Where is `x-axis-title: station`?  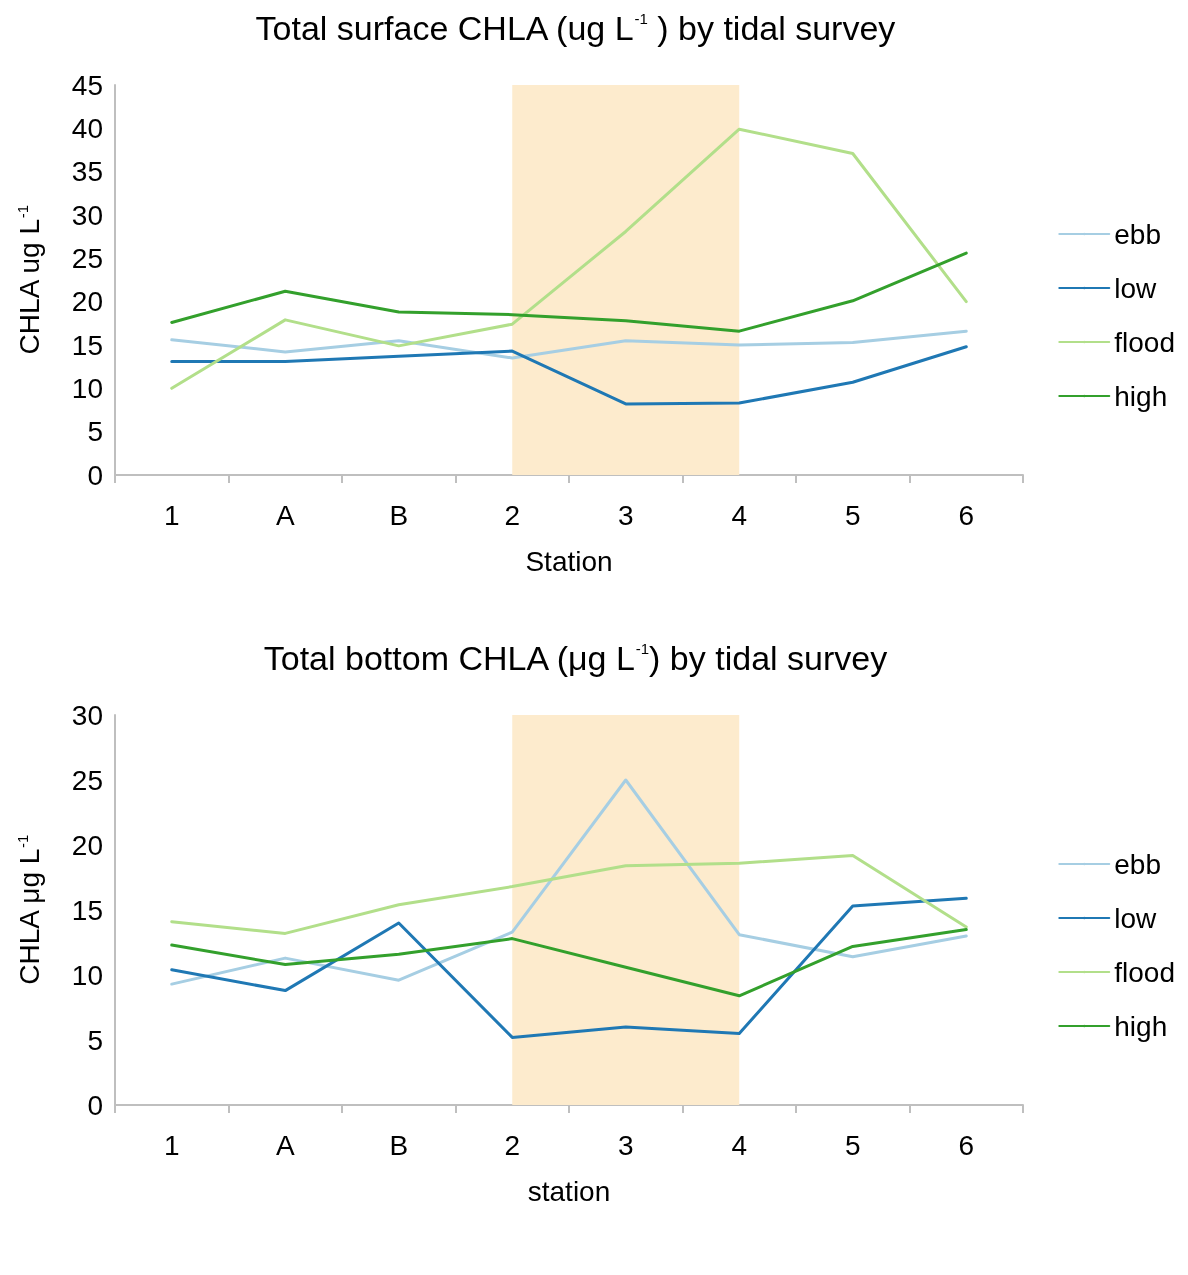
x-axis-title: station is located at coordinates (569, 1191).